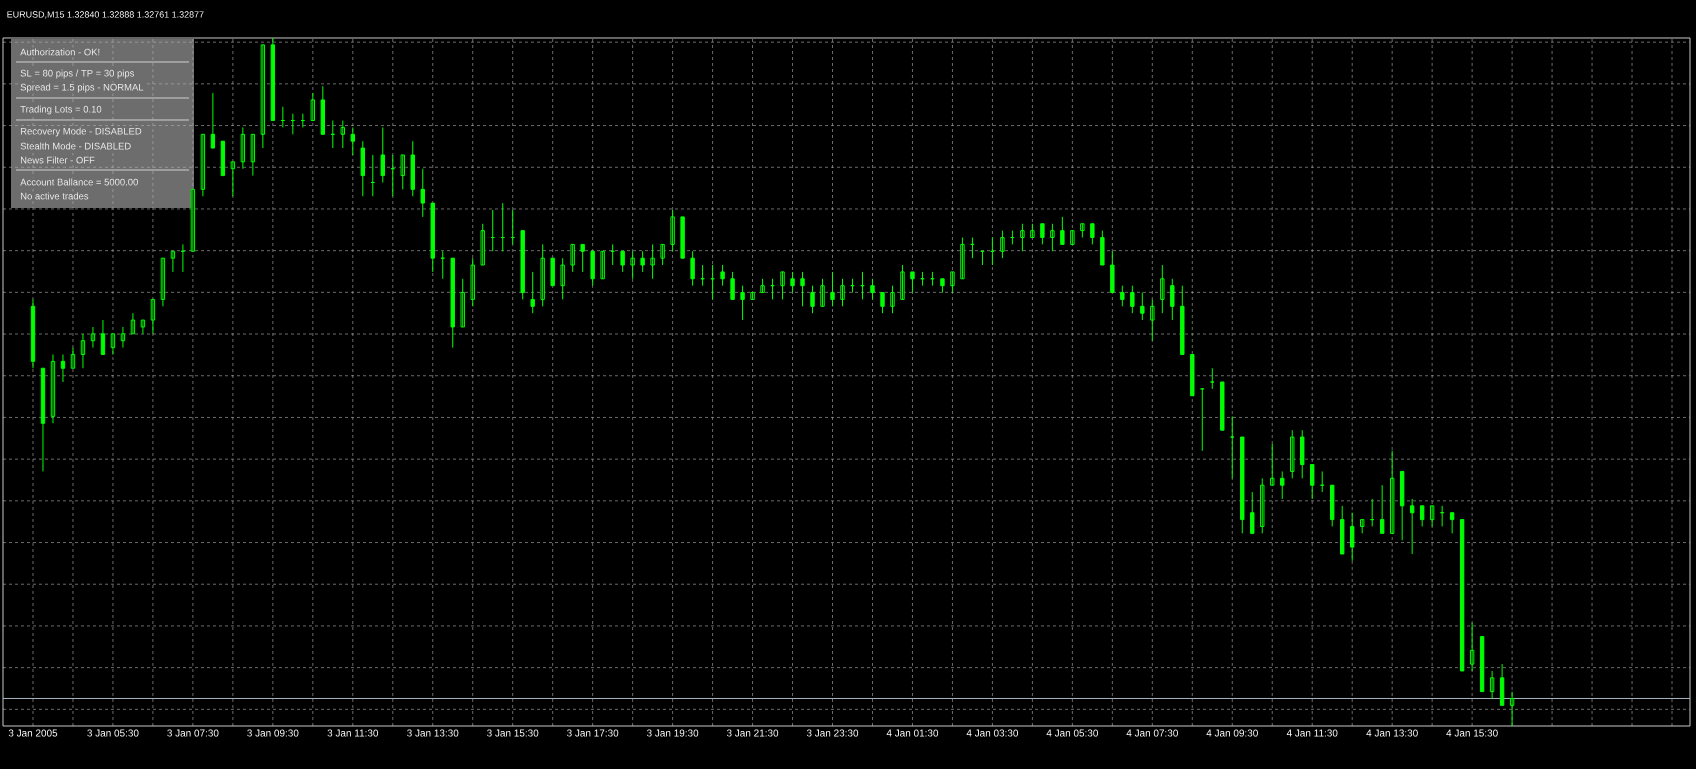  Describe the element at coordinates (54, 196) in the screenshot. I see `annotation: No active trades` at that location.